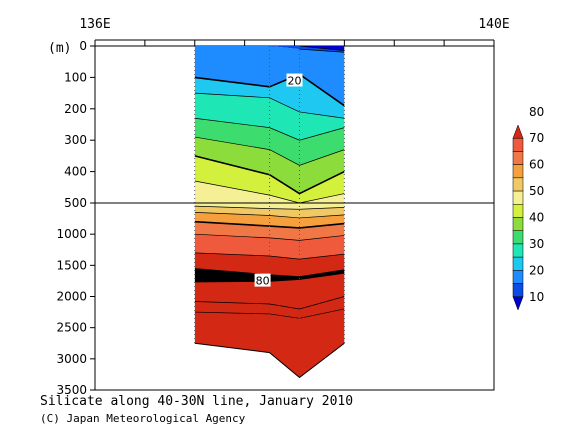 The height and width of the screenshot is (441, 570). What do you see at coordinates (71, 265) in the screenshot?
I see `y-tick-label: 1500` at bounding box center [71, 265].